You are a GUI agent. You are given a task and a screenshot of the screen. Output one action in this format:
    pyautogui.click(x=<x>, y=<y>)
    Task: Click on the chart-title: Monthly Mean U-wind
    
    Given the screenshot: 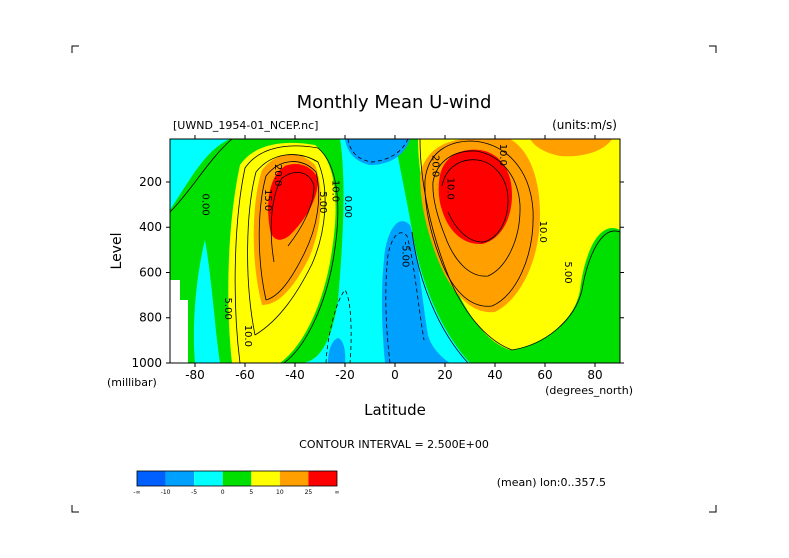 What is the action you would take?
    pyautogui.click(x=394, y=102)
    